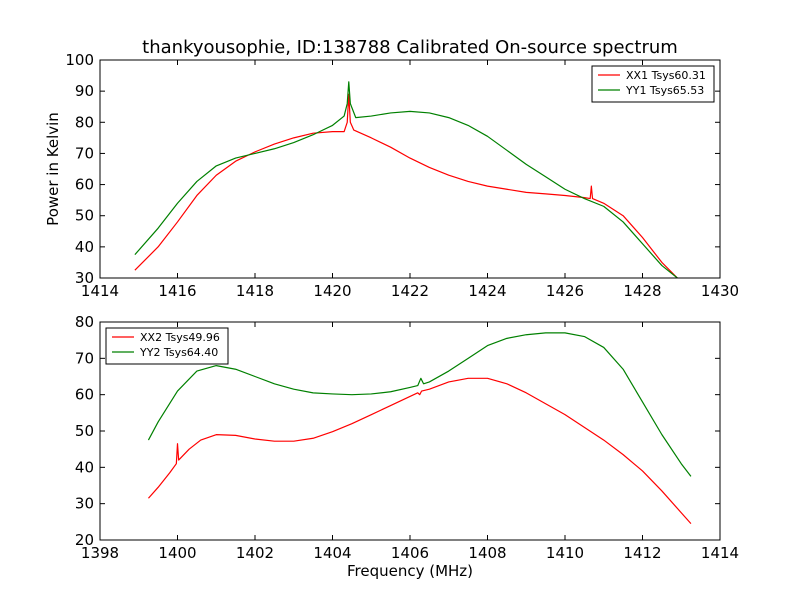  What do you see at coordinates (410, 553) in the screenshot?
I see `x-tick-label: 1406` at bounding box center [410, 553].